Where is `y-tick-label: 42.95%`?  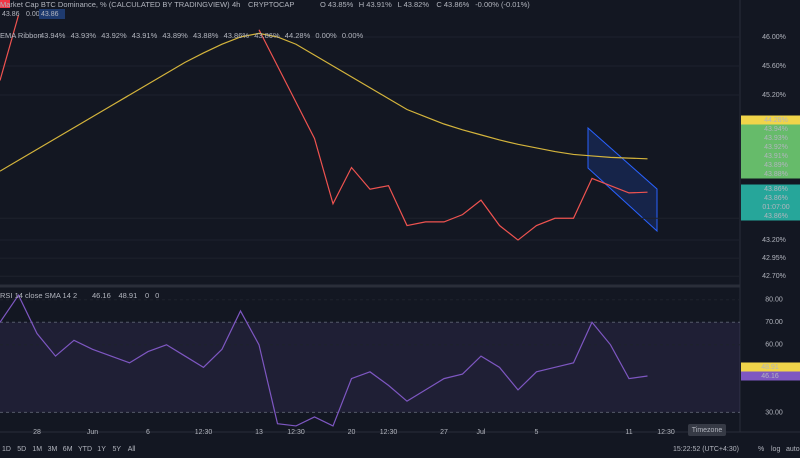
y-tick-label: 42.95% is located at coordinates (774, 258).